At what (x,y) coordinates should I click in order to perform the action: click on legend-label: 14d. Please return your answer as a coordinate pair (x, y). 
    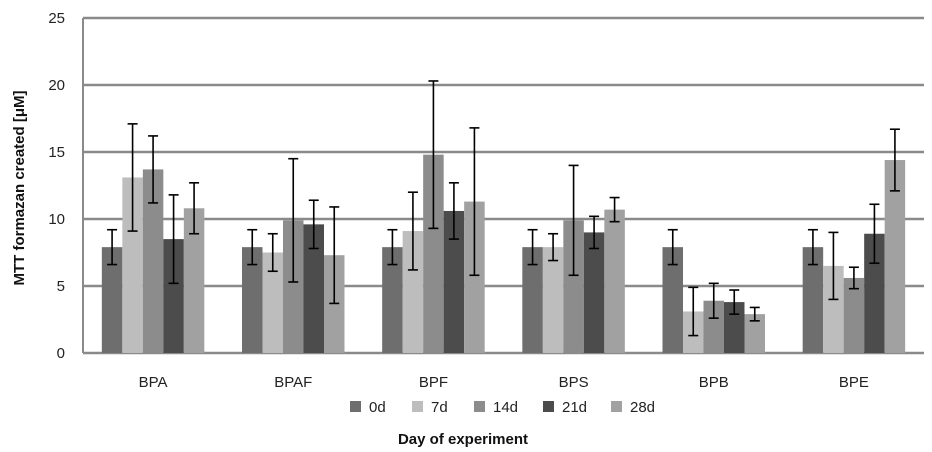
    Looking at the image, I should click on (505, 407).